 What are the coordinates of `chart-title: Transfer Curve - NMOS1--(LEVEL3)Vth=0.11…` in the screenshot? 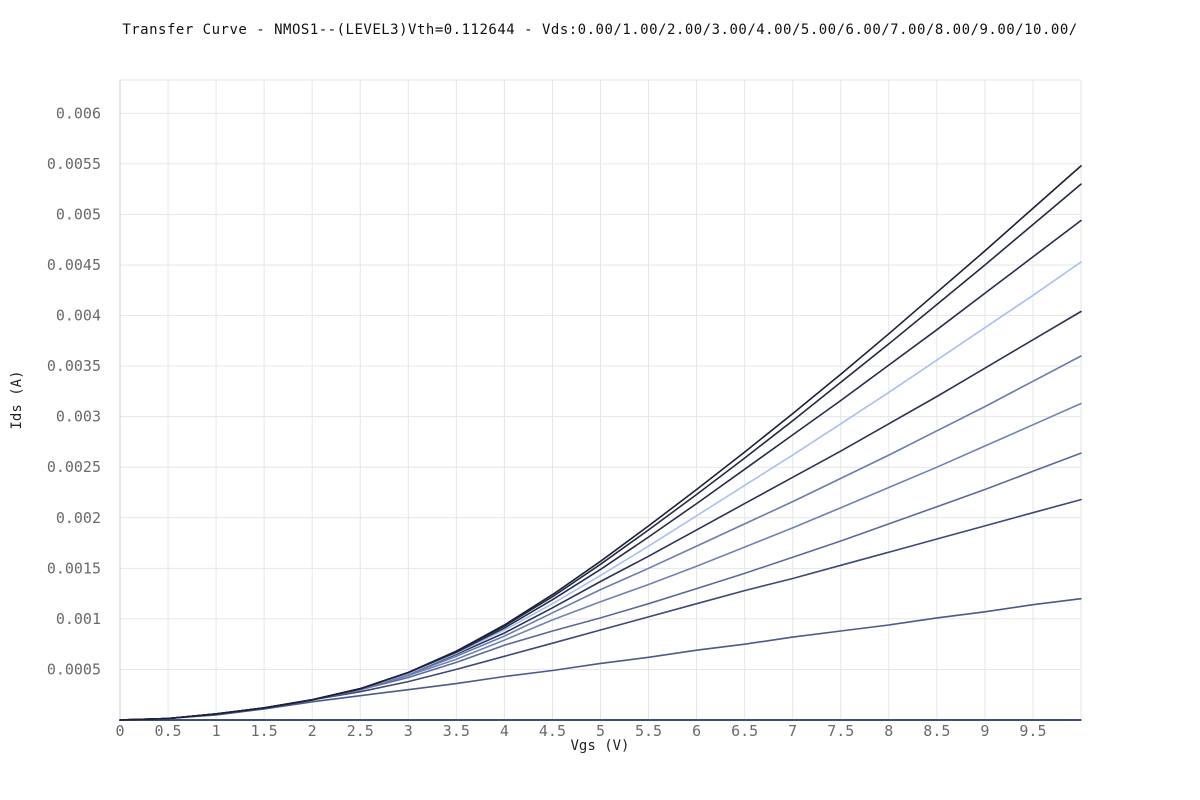 It's located at (600, 30).